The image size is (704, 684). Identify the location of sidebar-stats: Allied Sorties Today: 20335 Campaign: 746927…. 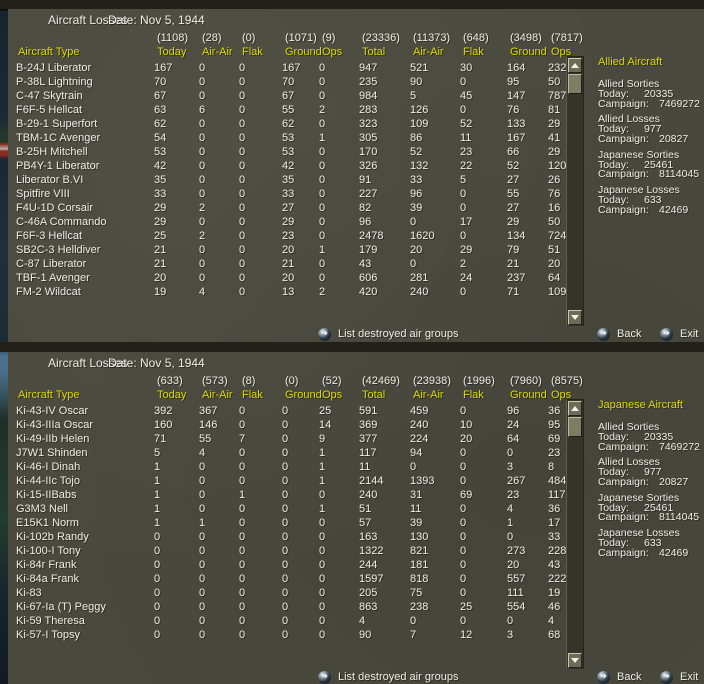
(651, 147).